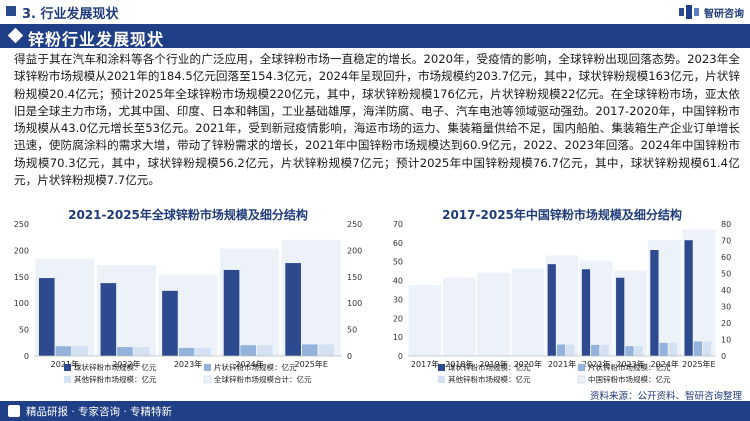  I want to click on section-marker-icon, so click(11, 11).